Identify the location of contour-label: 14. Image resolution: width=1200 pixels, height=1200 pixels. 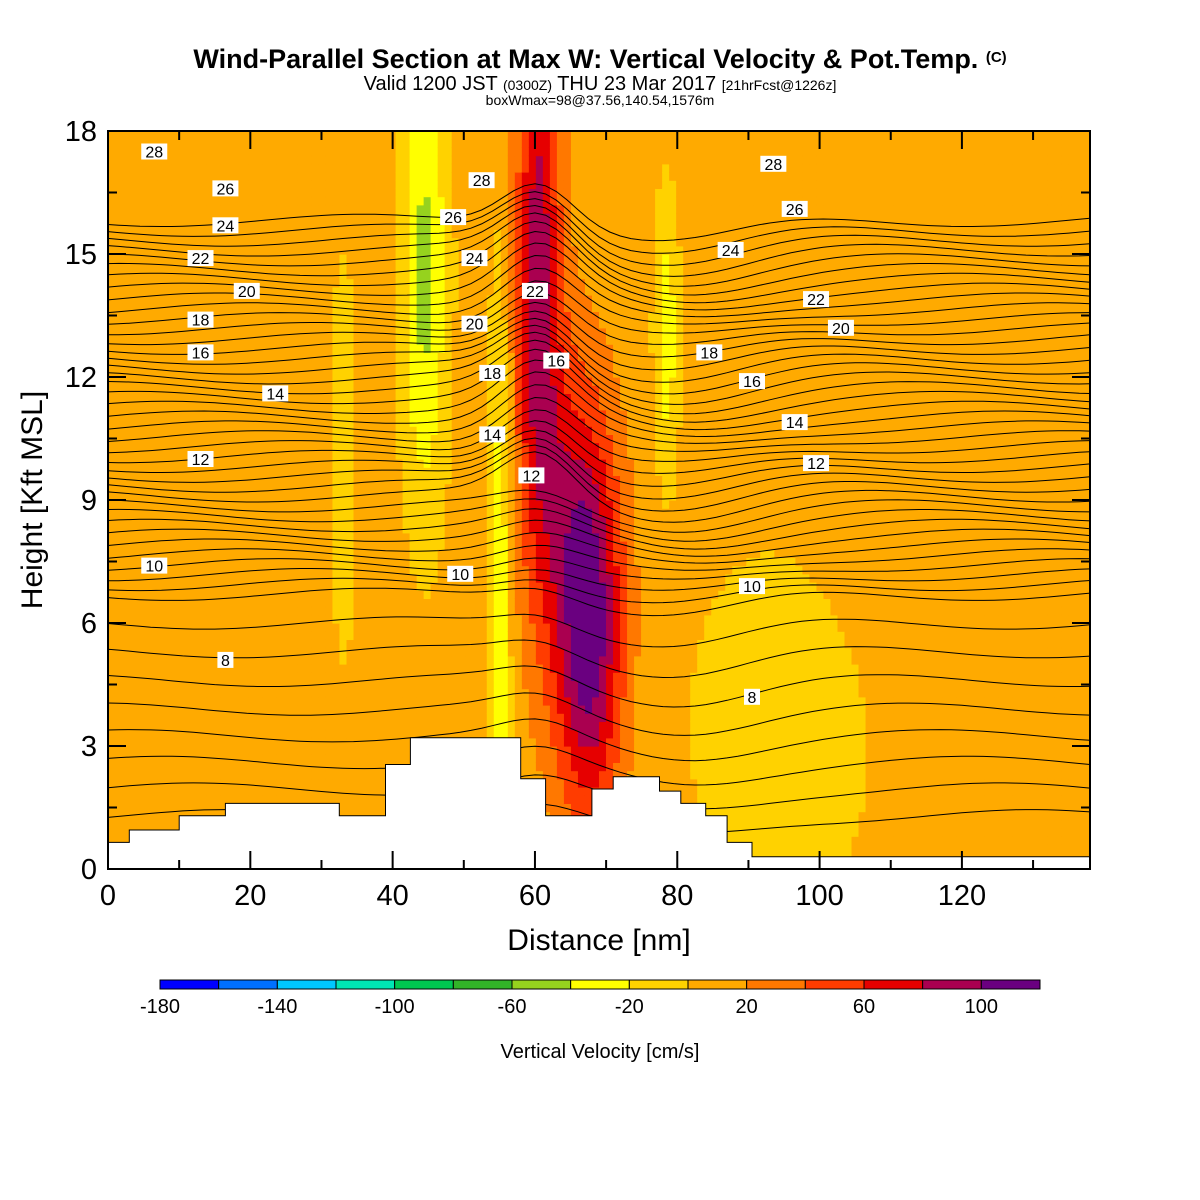
(795, 423).